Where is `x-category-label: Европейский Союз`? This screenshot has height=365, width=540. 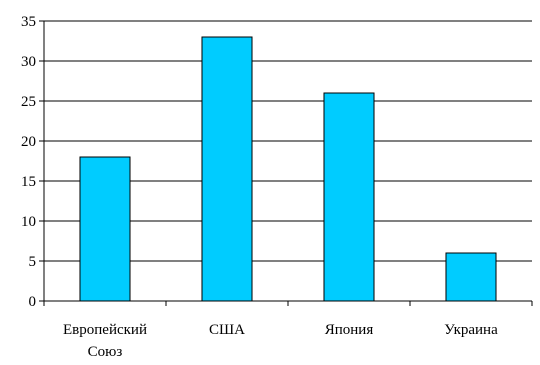 x-category-label: Европейский Союз is located at coordinates (105, 341).